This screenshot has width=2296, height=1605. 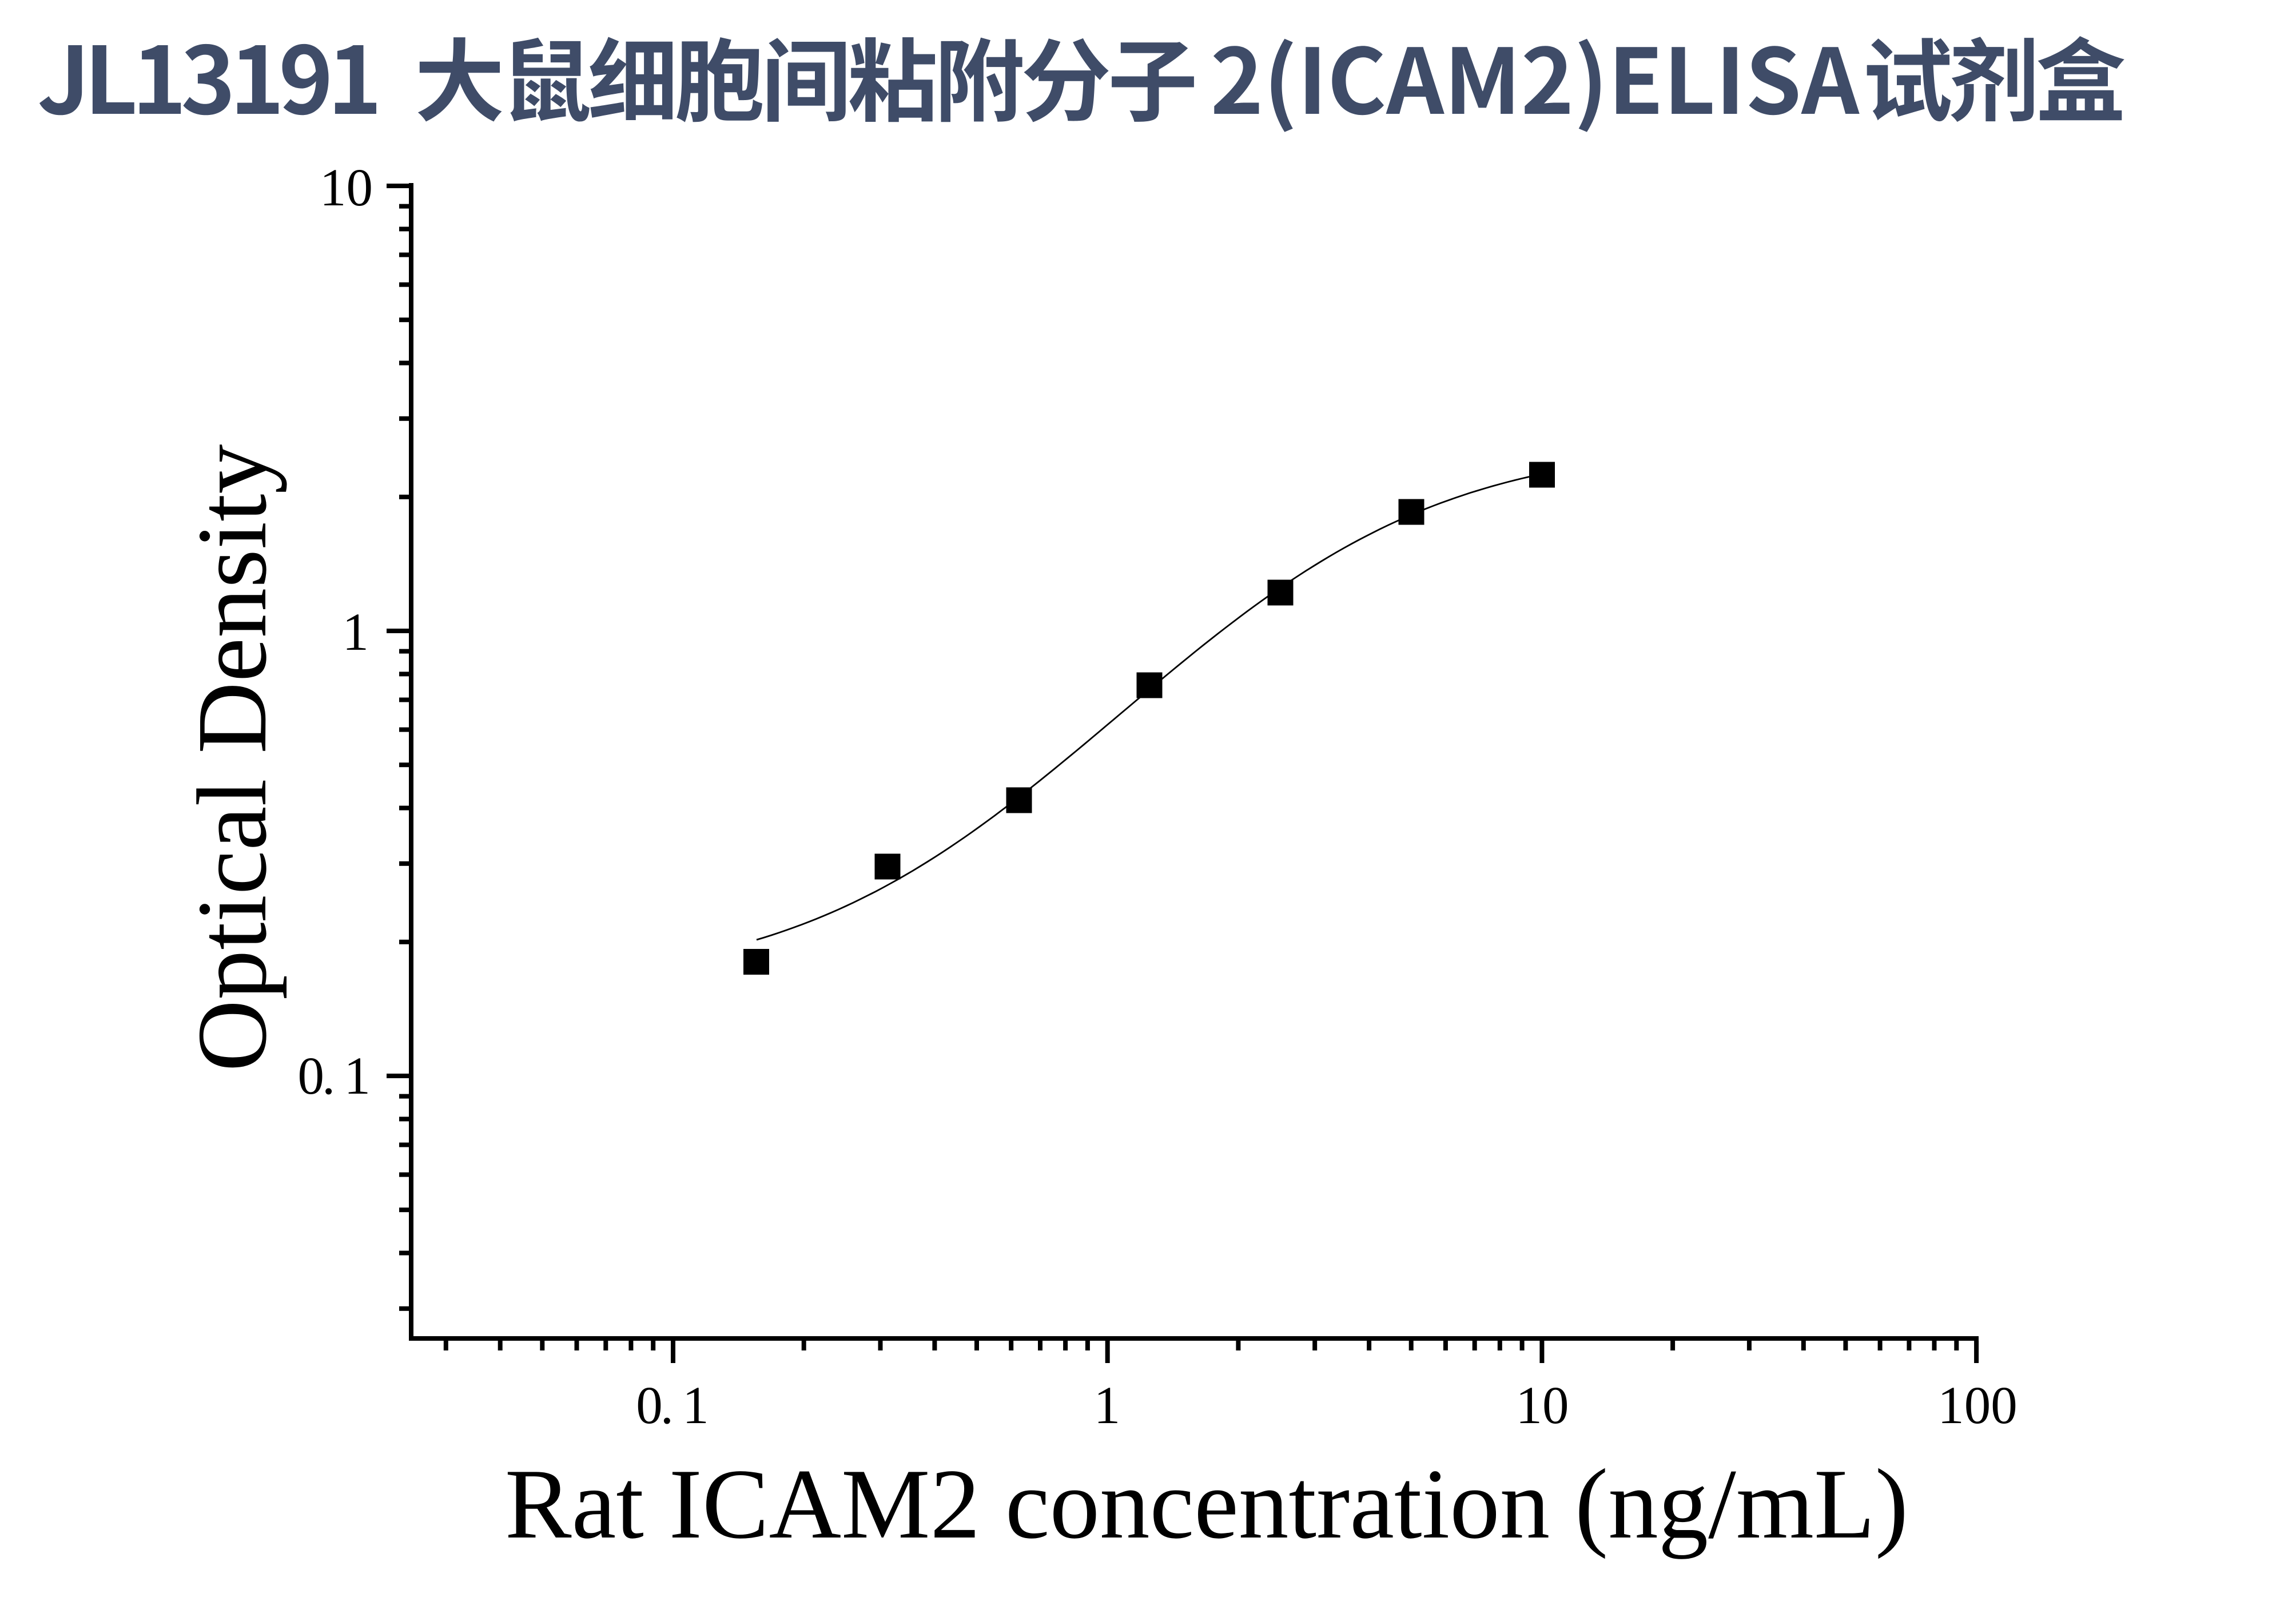 I want to click on svg-text: 100, so click(x=1978, y=1405).